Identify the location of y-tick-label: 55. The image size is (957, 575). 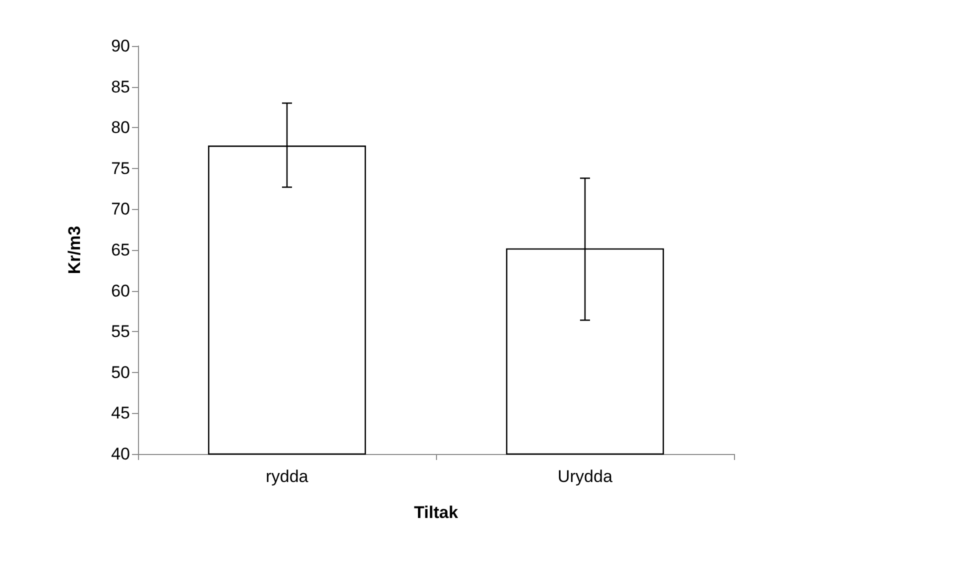
(120, 332).